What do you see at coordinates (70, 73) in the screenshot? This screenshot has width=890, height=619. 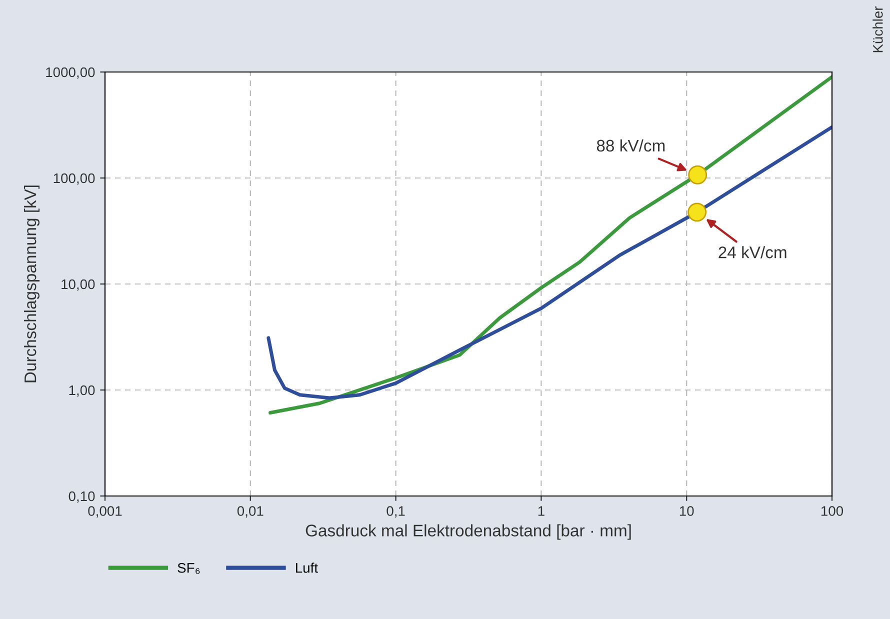 I see `y-tick-label: 1000,00` at bounding box center [70, 73].